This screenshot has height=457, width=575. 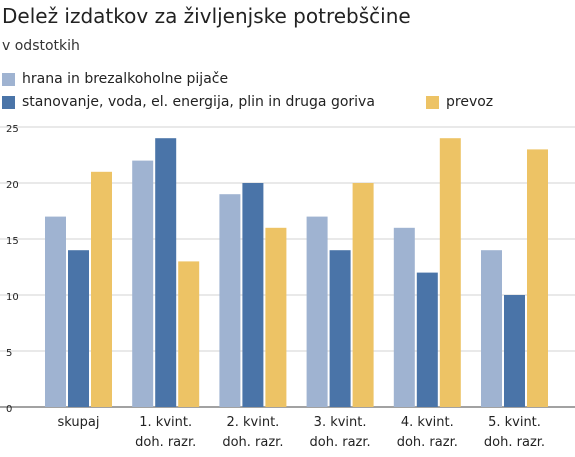 I want to click on y-tick-labels: 0 5 10 15 20 25, so click(x=12, y=269).